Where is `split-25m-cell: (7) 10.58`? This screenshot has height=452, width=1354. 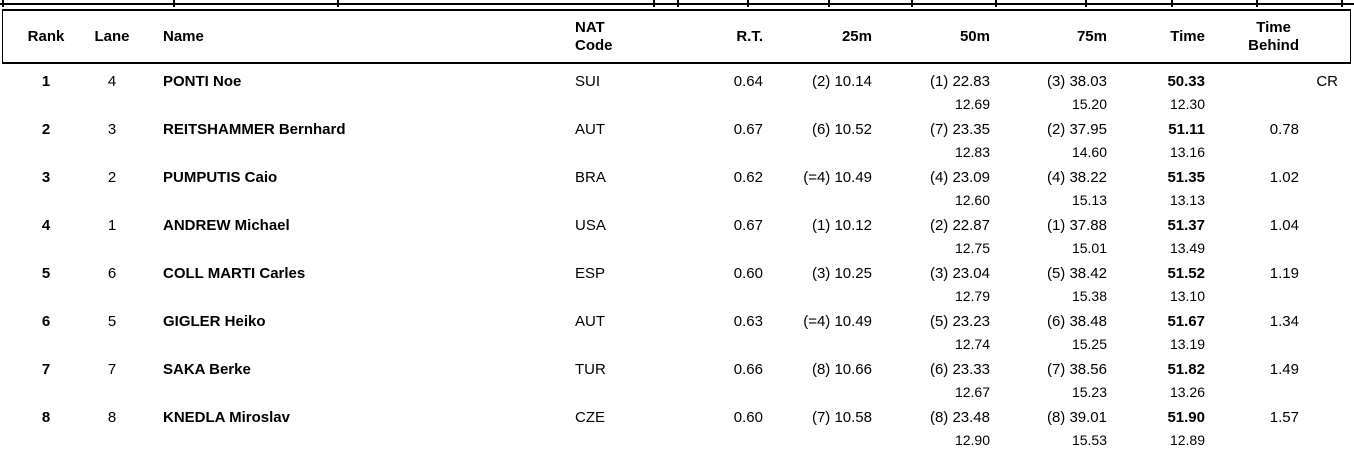
split-25m-cell: (7) 10.58 is located at coordinates (817, 429).